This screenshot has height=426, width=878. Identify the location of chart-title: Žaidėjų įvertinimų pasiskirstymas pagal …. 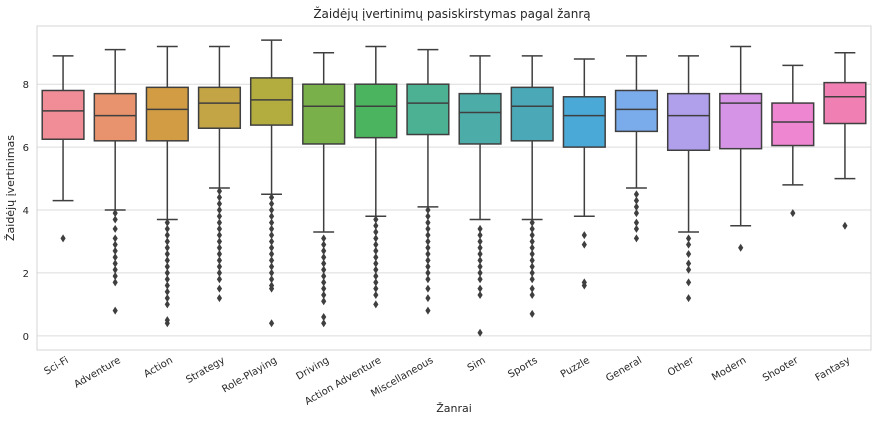
(451, 13).